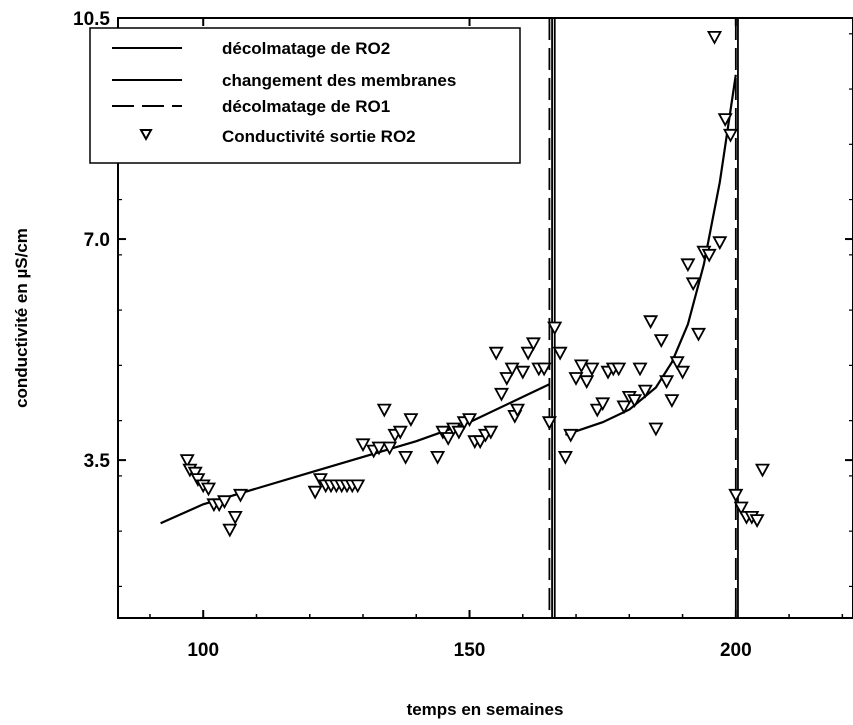 The height and width of the screenshot is (725, 853). What do you see at coordinates (146, 135) in the screenshot?
I see `legend-marker-triangle` at bounding box center [146, 135].